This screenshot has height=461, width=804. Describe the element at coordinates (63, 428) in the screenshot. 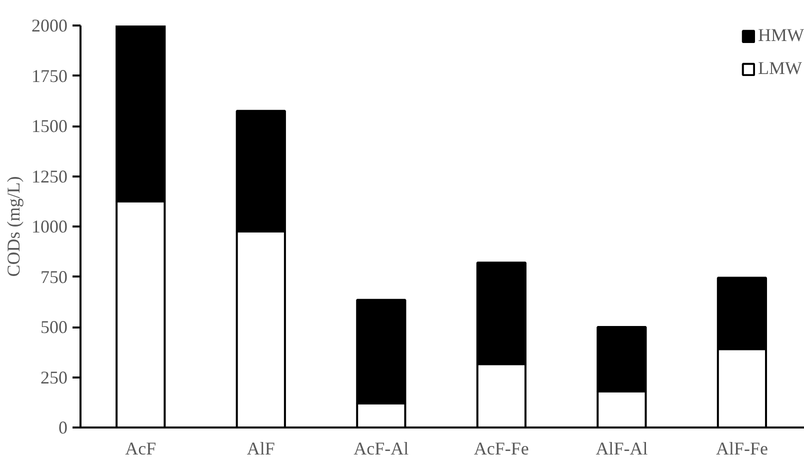

I see `y-tick-label: 0` at that location.